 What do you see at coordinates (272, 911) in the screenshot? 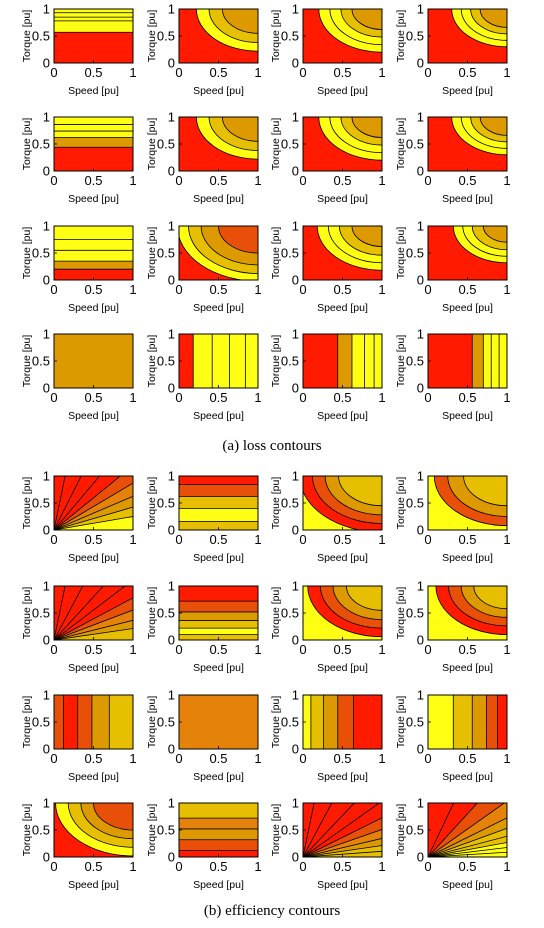
I see `caption-efficiency: (b) efficiency contours` at bounding box center [272, 911].